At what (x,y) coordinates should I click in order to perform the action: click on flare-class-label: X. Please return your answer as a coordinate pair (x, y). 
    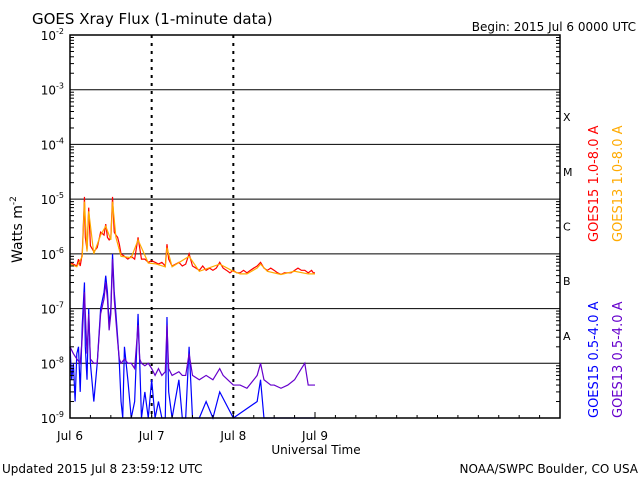
    Looking at the image, I should click on (567, 117).